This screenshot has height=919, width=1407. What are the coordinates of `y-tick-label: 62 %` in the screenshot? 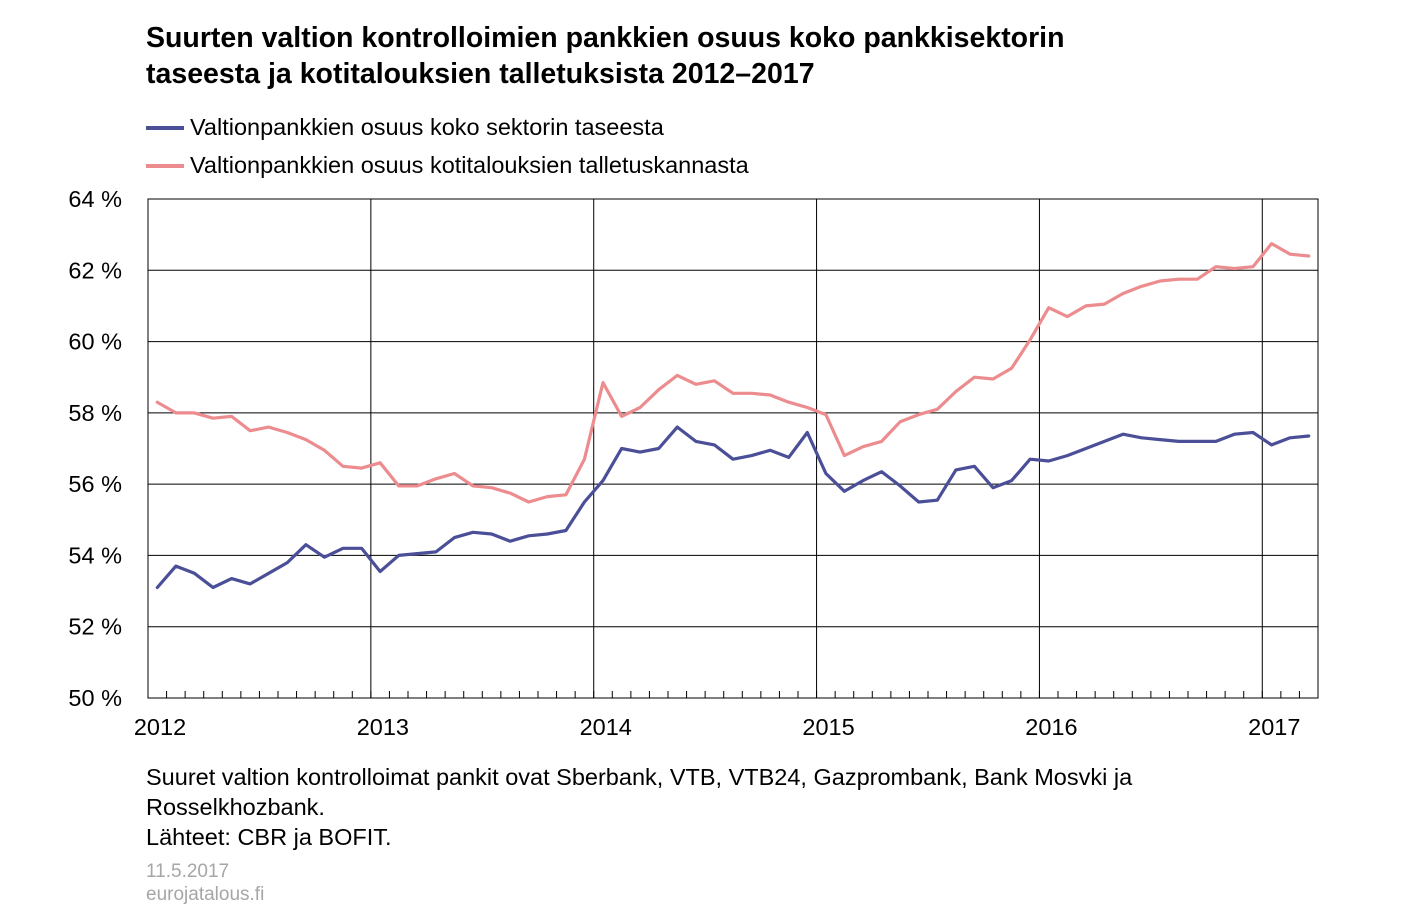 It's located at (95, 270).